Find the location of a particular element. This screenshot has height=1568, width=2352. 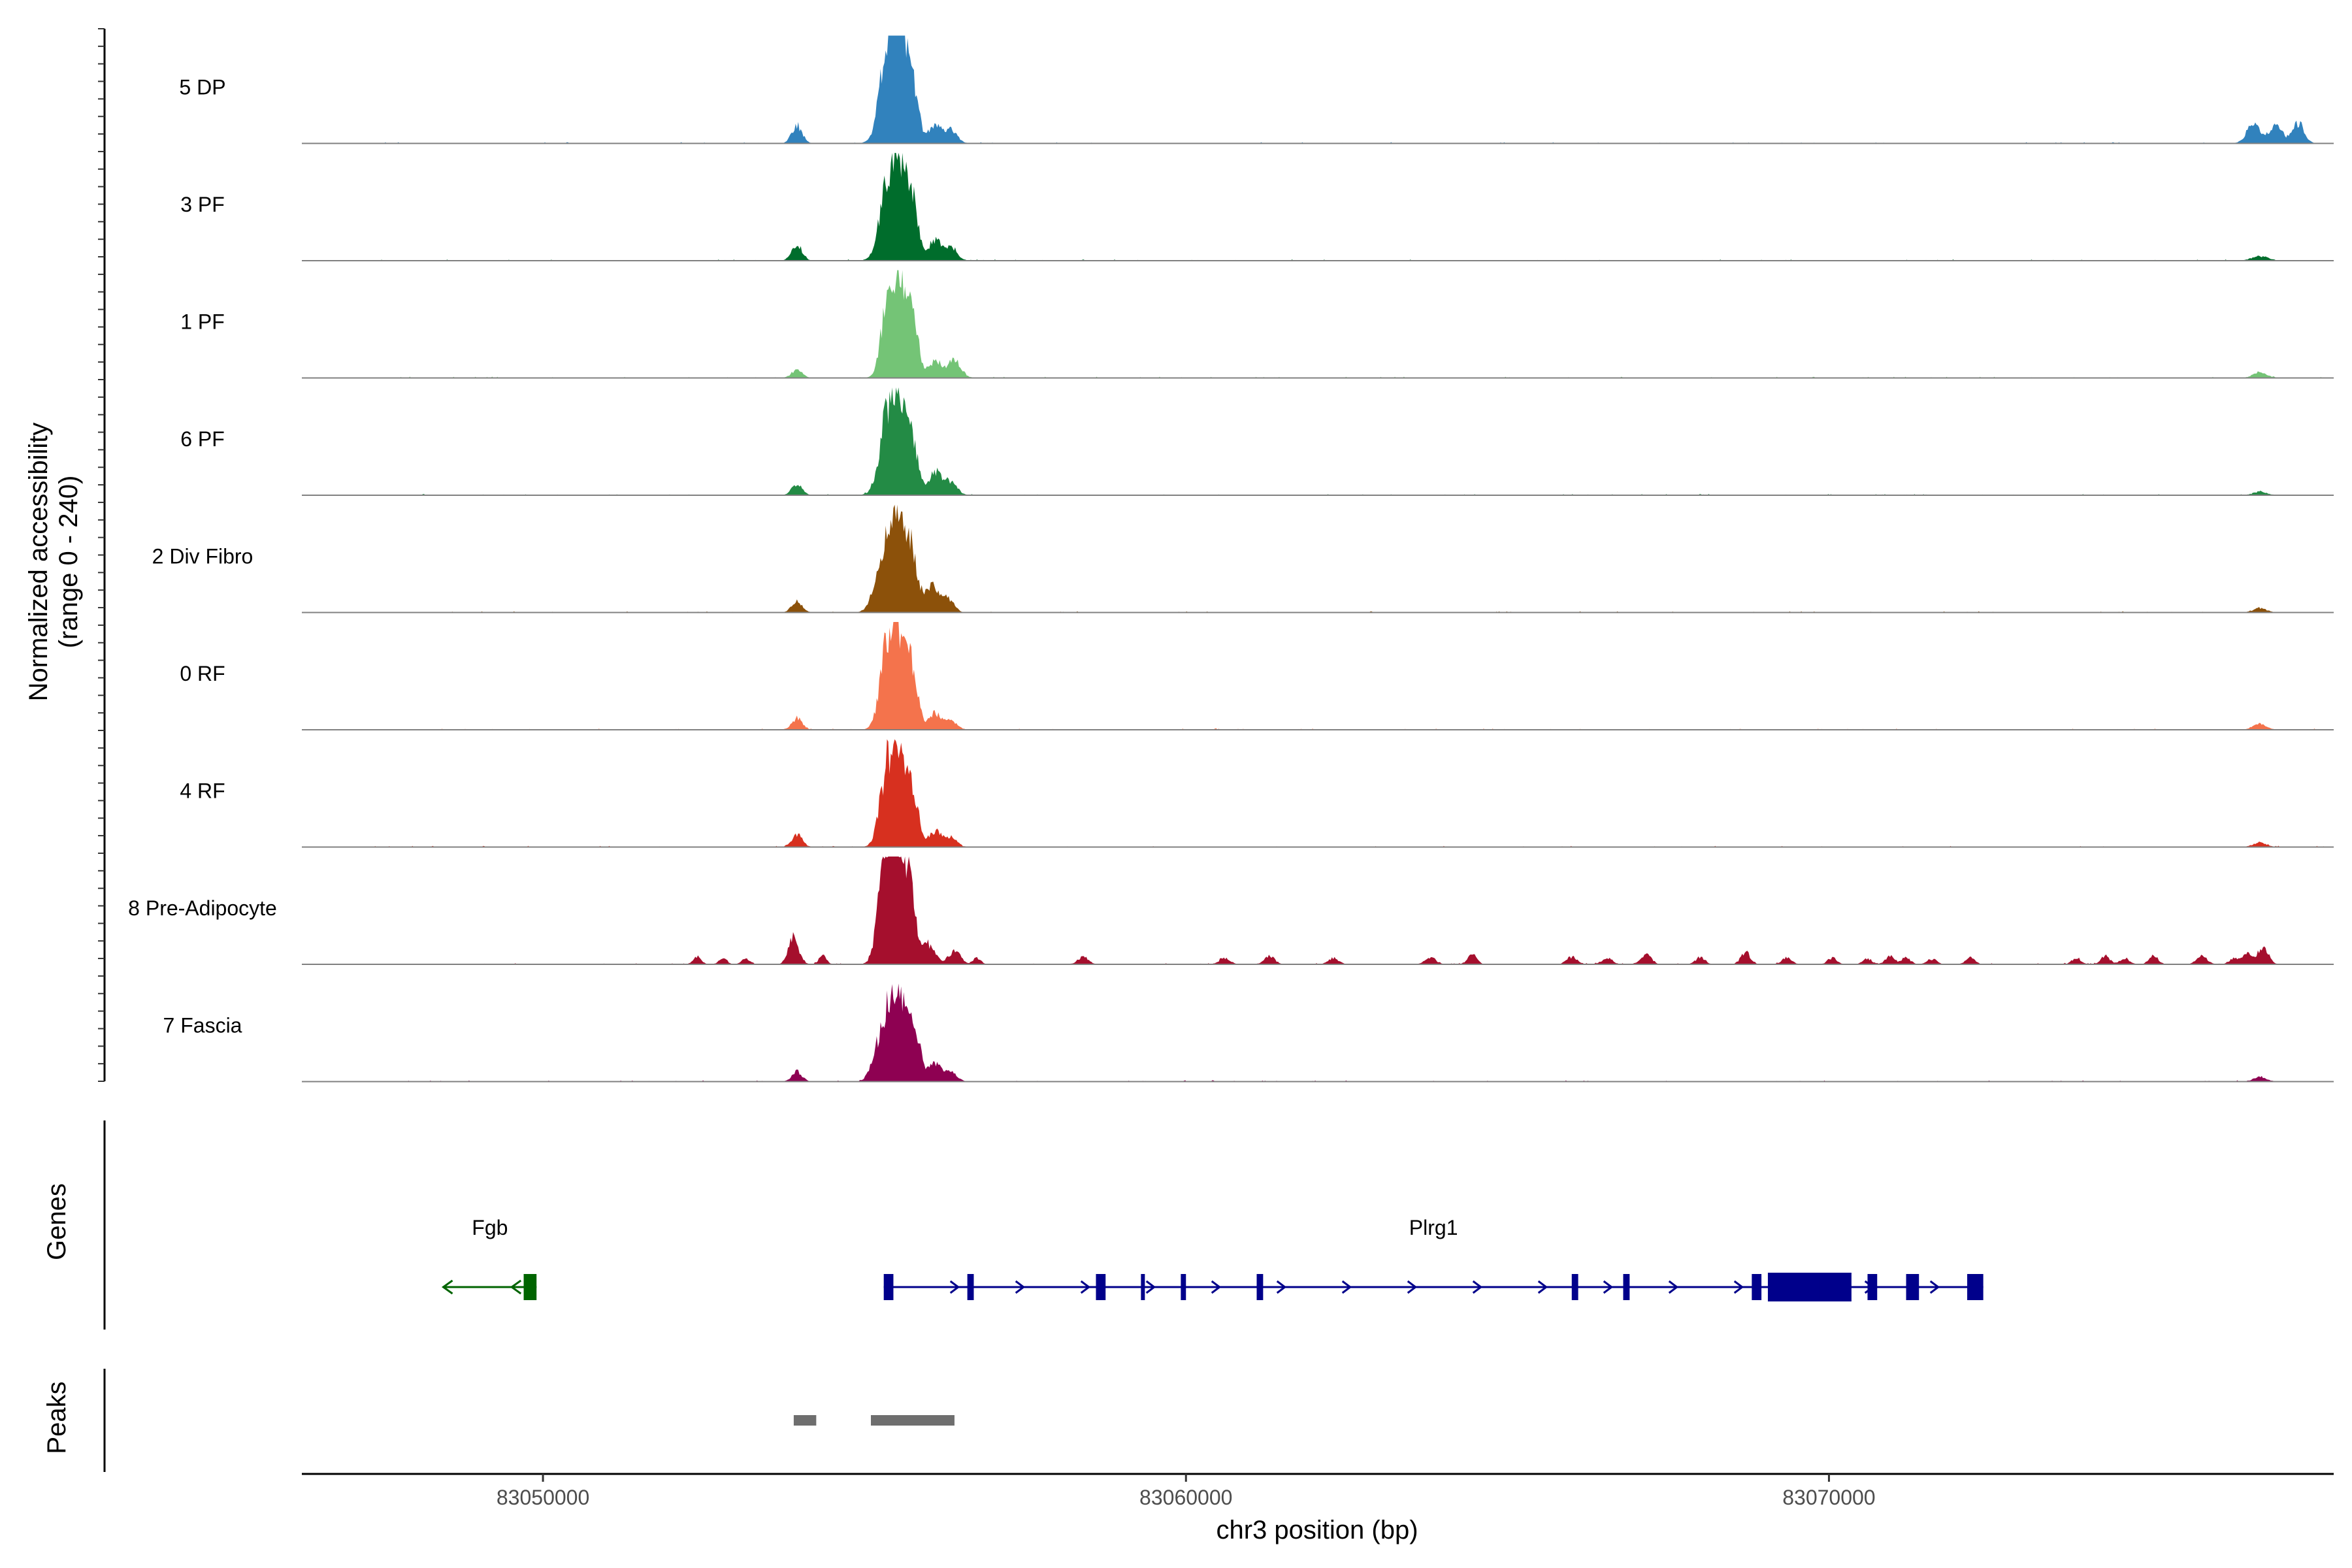

track-5: 0 RF is located at coordinates (1257, 676).